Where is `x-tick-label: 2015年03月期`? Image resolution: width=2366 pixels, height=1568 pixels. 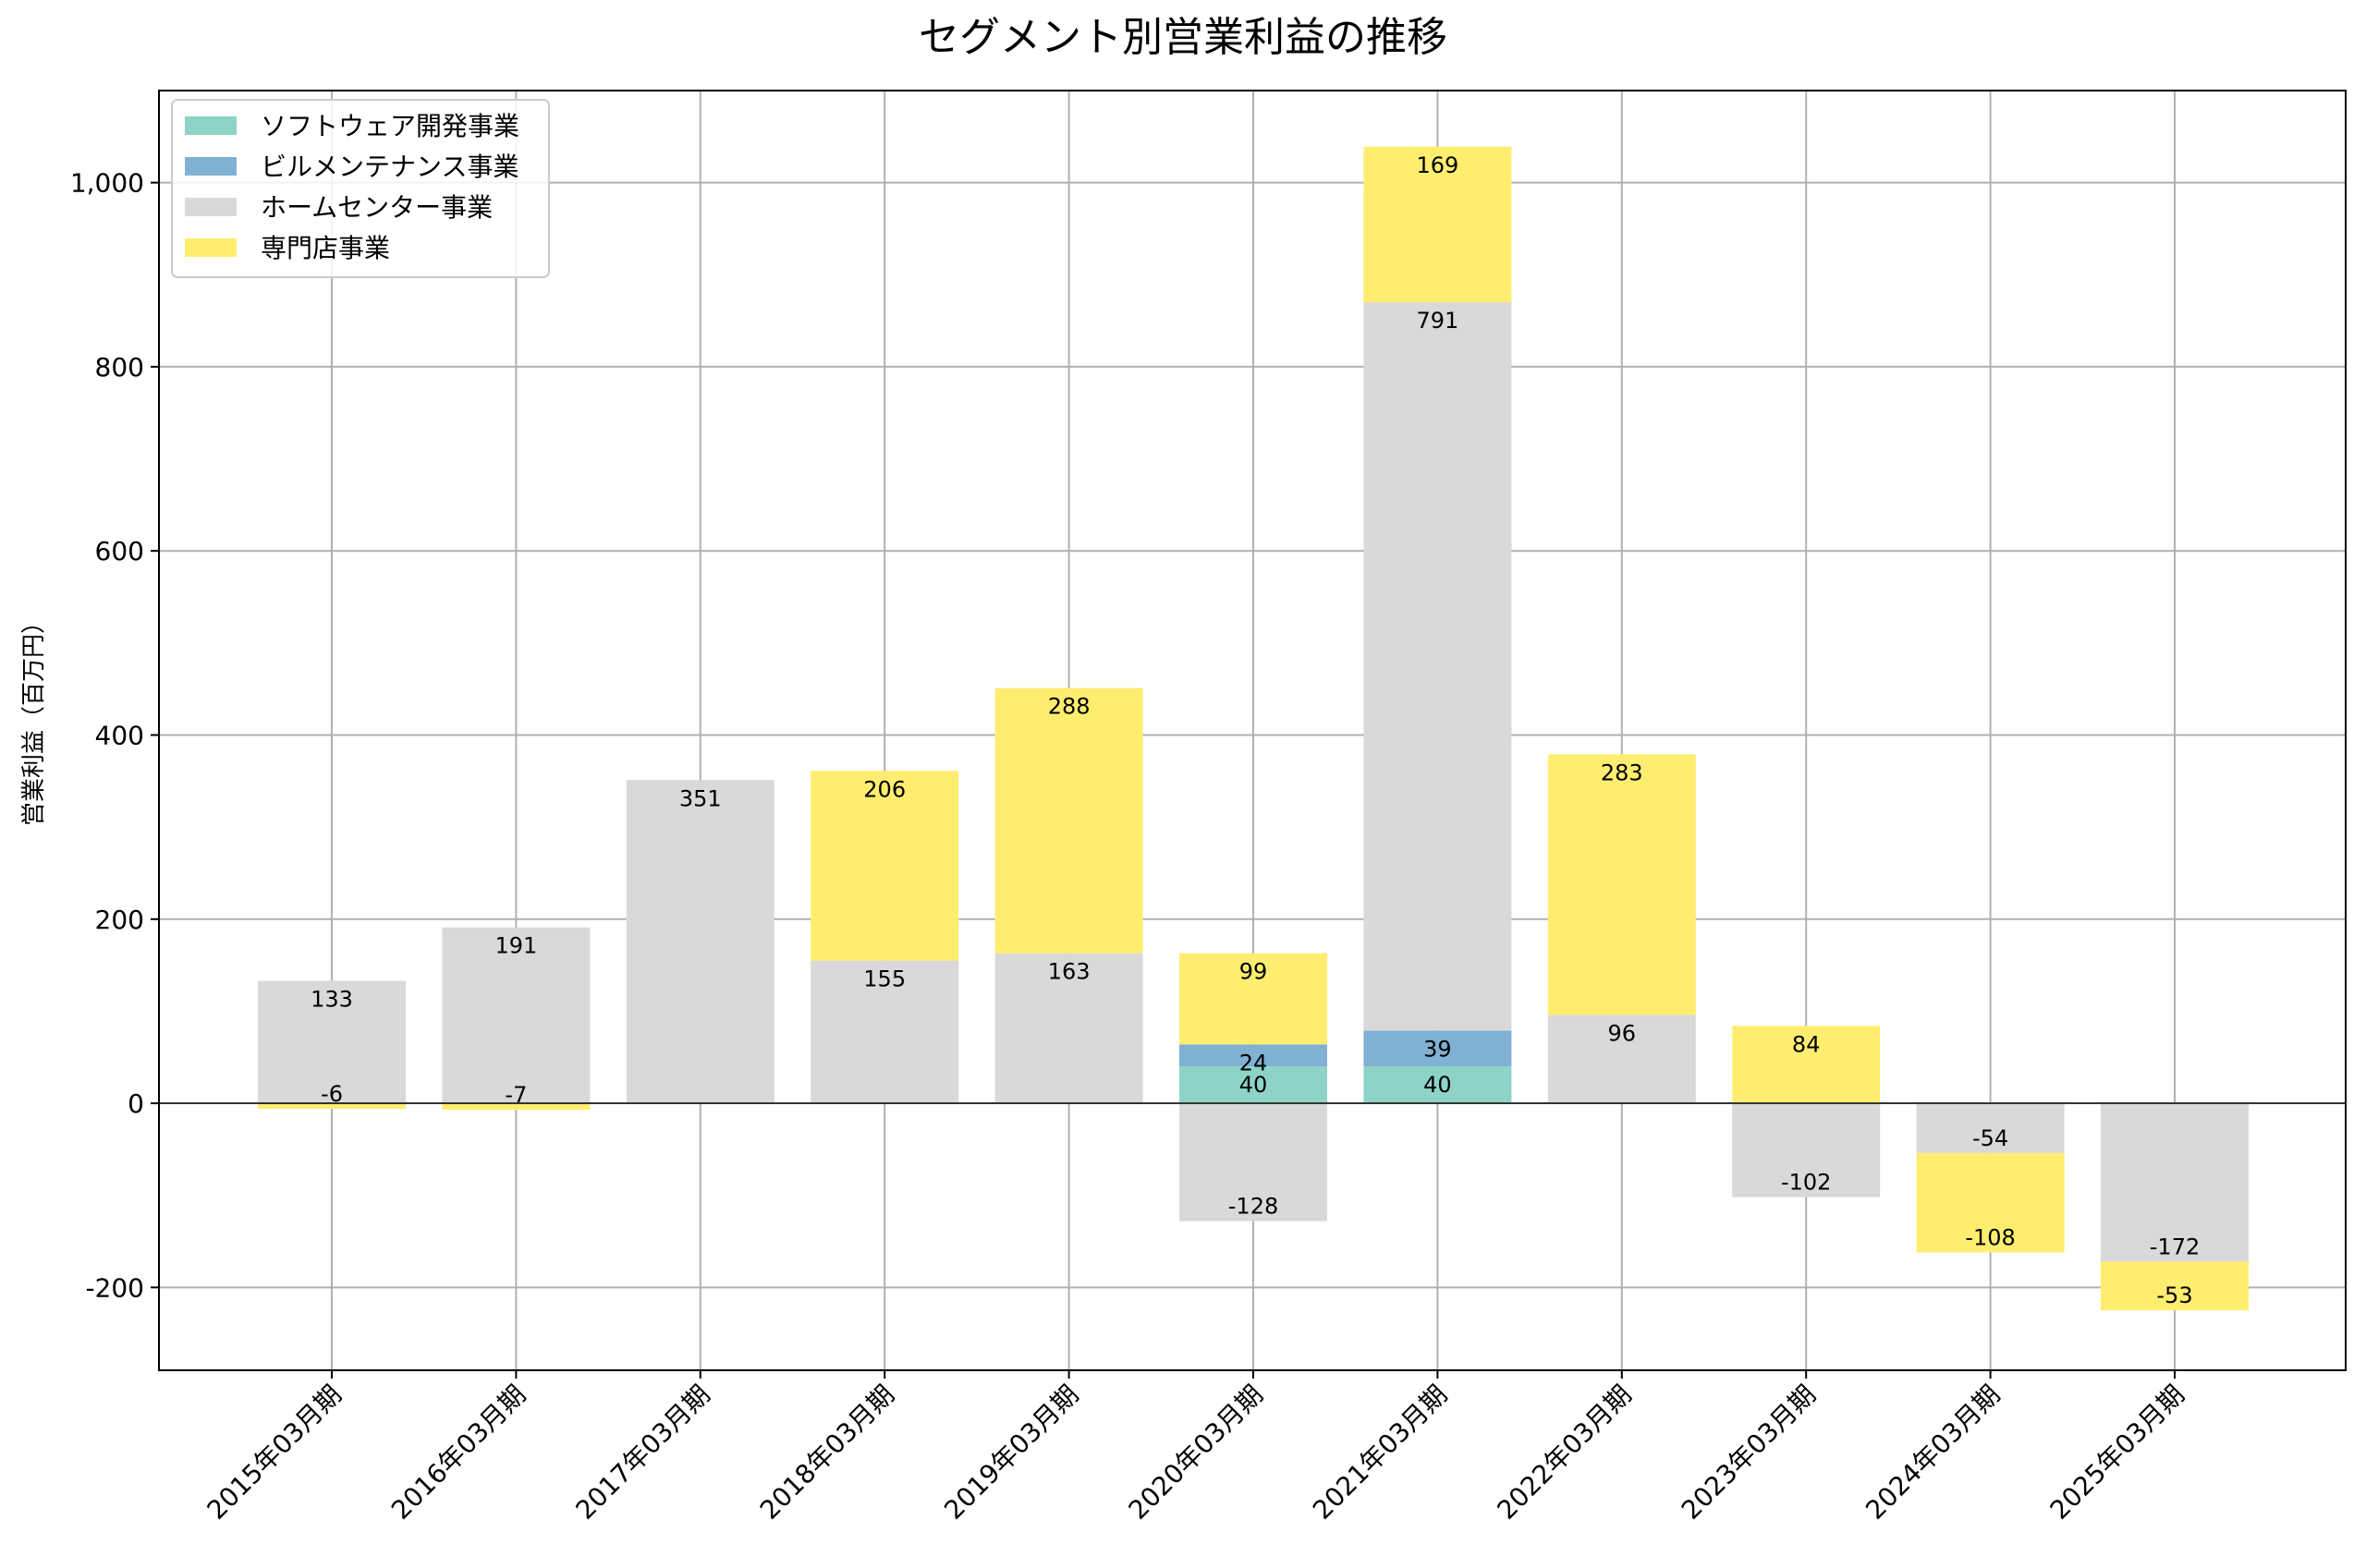 x-tick-label: 2015年03月期 is located at coordinates (275, 1452).